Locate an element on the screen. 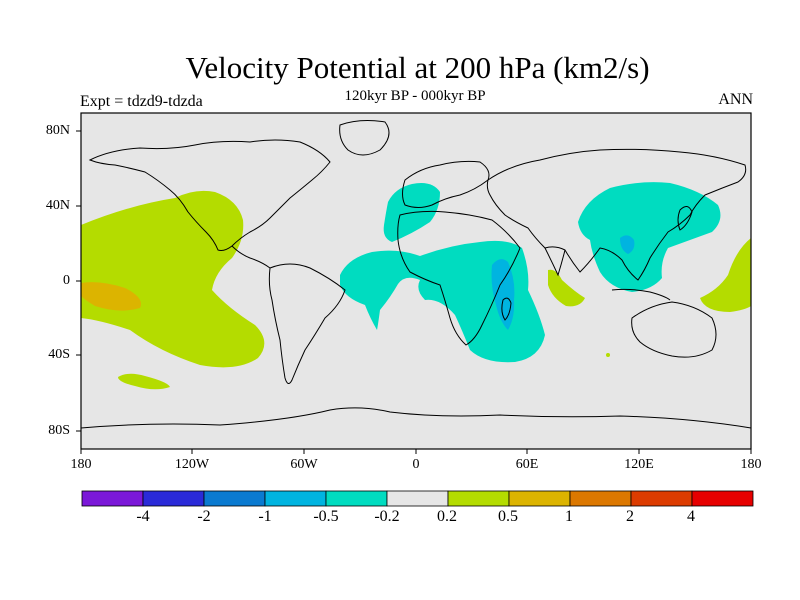  colorbar is located at coordinates (417, 498).